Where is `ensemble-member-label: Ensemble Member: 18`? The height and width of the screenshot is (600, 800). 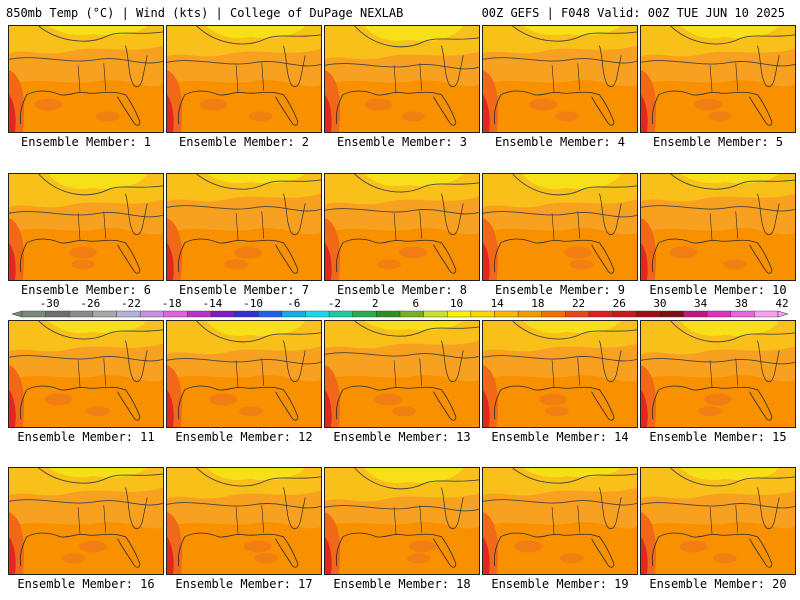 ensemble-member-label: Ensemble Member: 18 is located at coordinates (402, 584).